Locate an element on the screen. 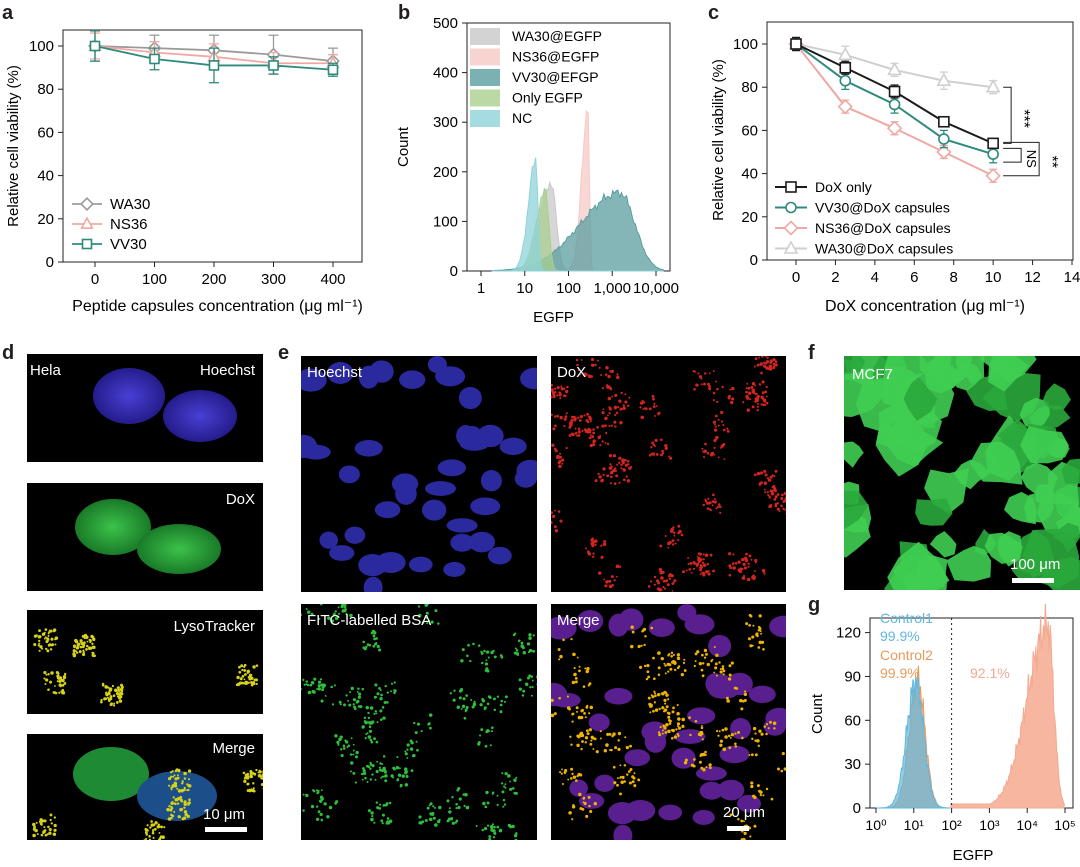 The image size is (1080, 867). x-tick-label: 10 is located at coordinates (524, 288).